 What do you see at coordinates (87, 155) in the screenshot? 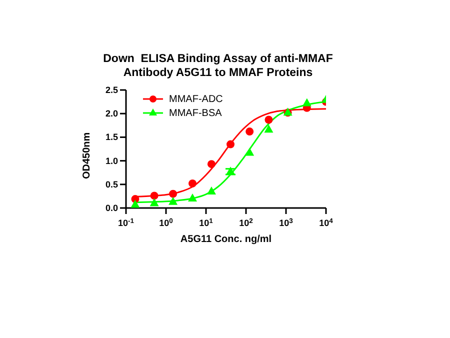
I see `y-axis-title: OD450nm` at bounding box center [87, 155].